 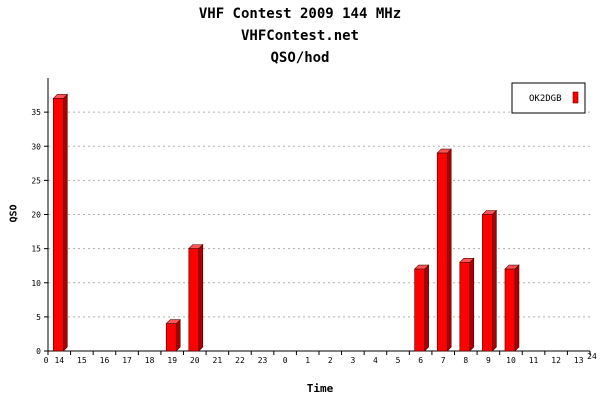 I want to click on x-tick-label: 20, so click(x=195, y=360).